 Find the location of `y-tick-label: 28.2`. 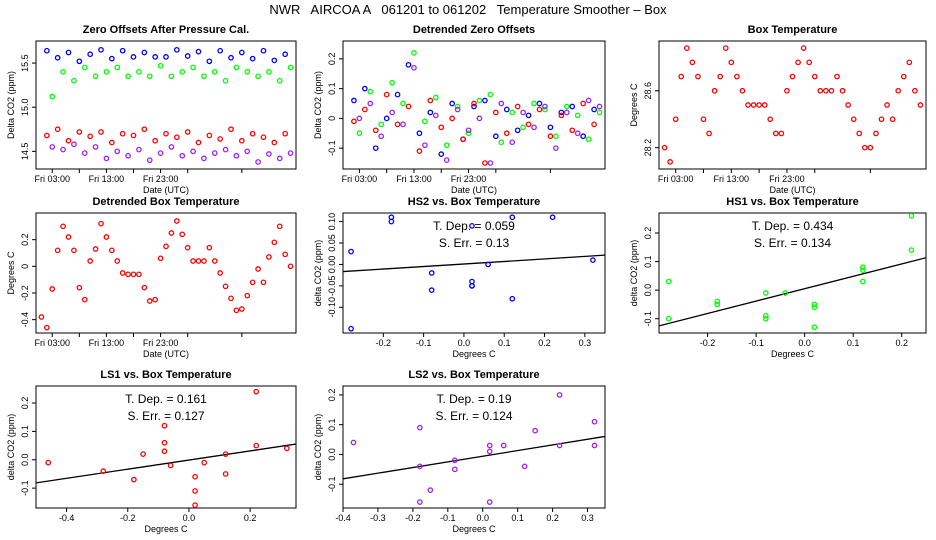

y-tick-label: 28.2 is located at coordinates (648, 148).